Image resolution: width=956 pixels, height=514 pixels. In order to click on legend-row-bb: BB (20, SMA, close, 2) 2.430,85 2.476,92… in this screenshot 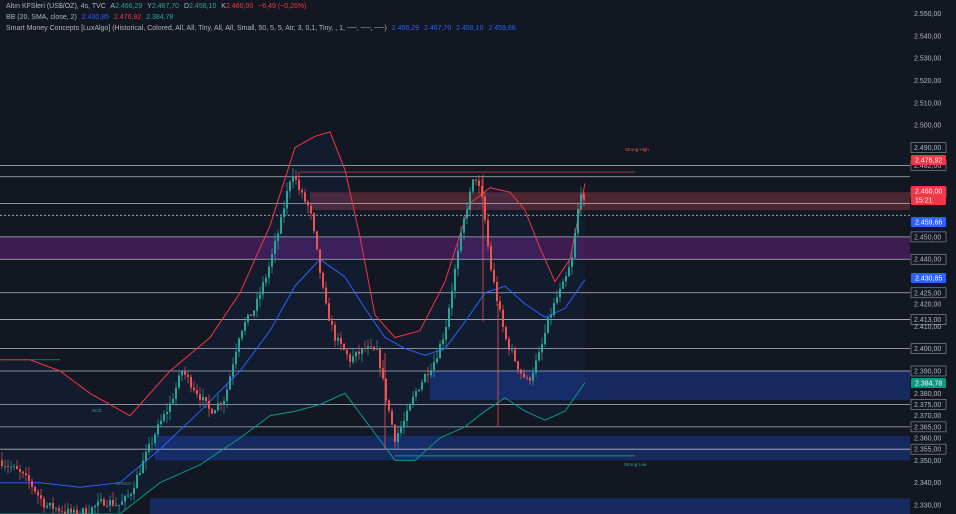, I will do `click(91, 17)`.